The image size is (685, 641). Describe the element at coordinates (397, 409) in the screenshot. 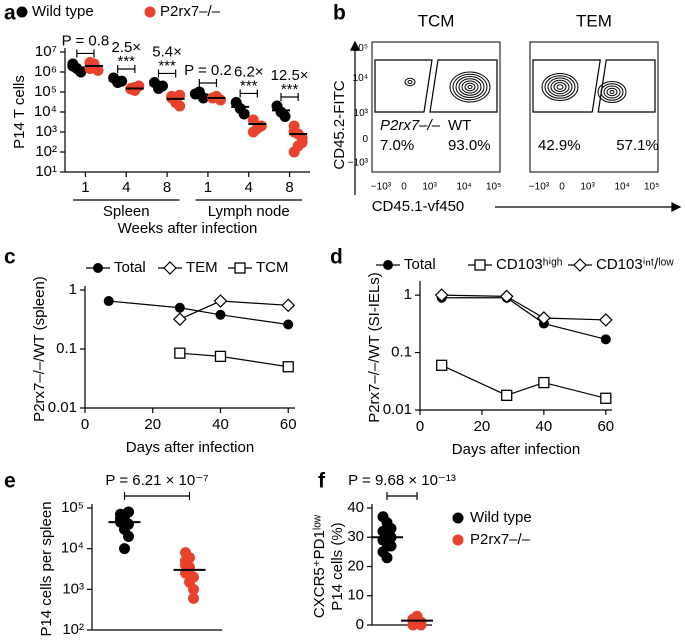

I see `y-tick-label: 0.01` at that location.